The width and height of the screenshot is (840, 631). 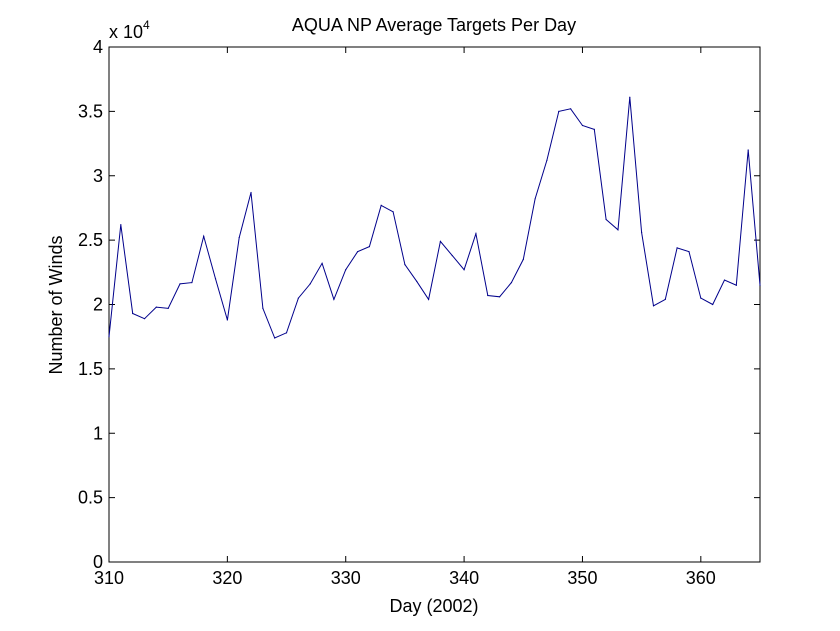 What do you see at coordinates (98, 176) in the screenshot?
I see `y-tick-label: 3` at bounding box center [98, 176].